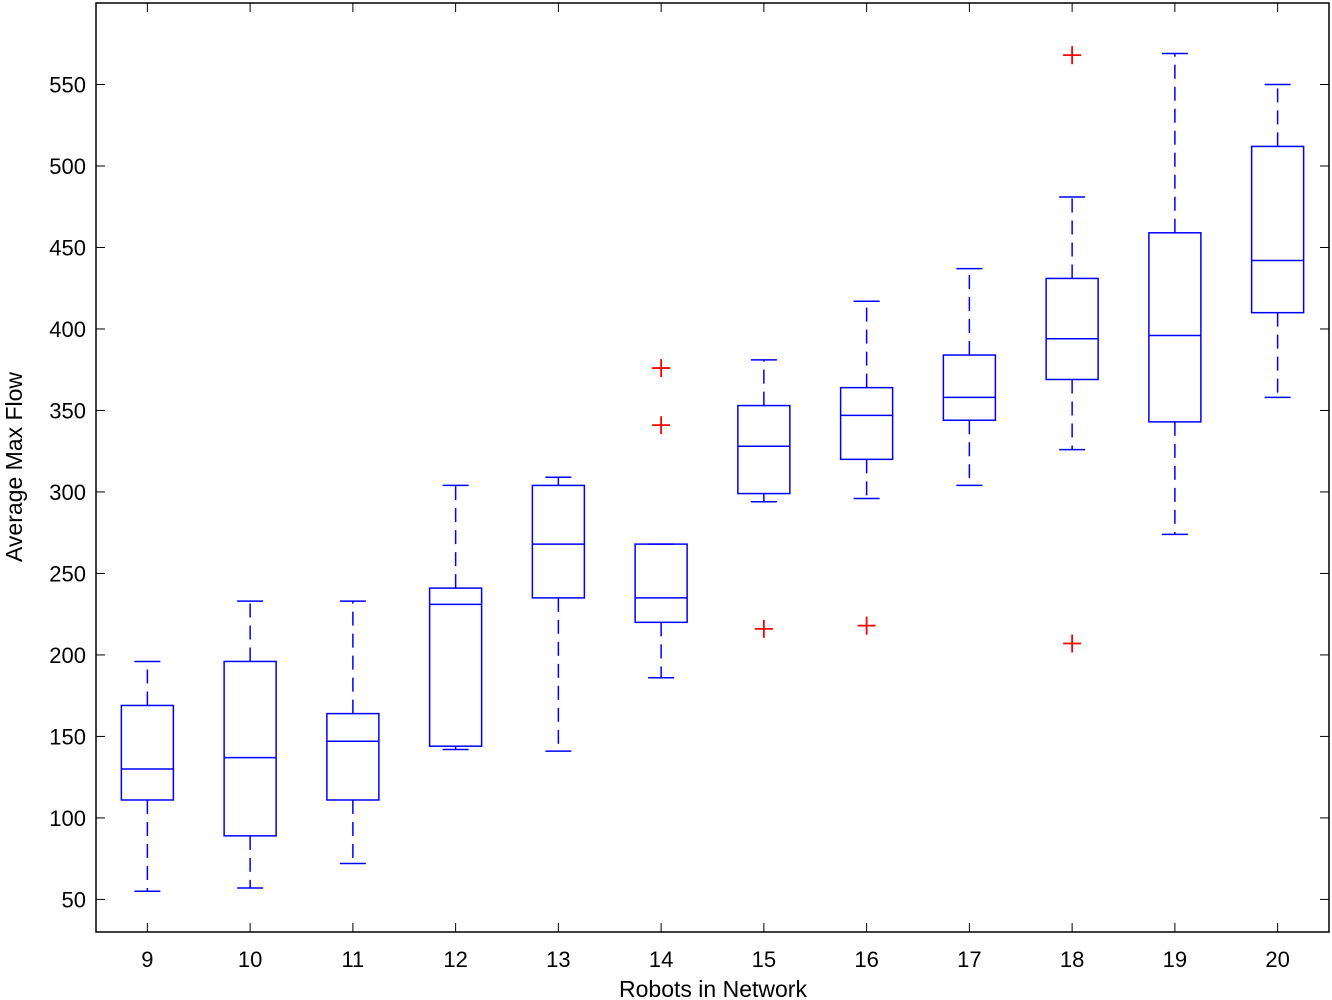 Image resolution: width=1332 pixels, height=1000 pixels. What do you see at coordinates (661, 959) in the screenshot?
I see `x-tick-label: 14` at bounding box center [661, 959].